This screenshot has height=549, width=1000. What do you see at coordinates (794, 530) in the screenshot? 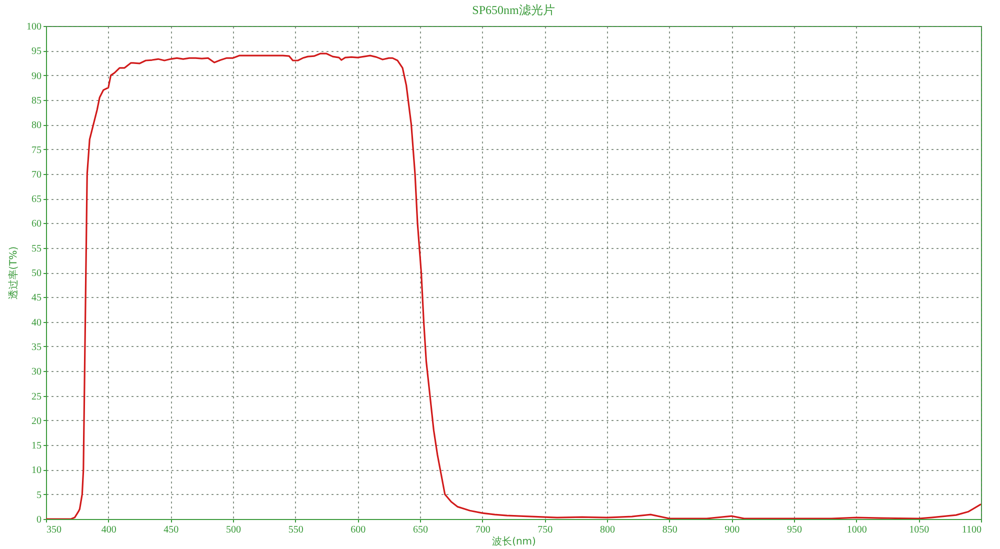
I see `x-tick-label: 950` at bounding box center [794, 530].